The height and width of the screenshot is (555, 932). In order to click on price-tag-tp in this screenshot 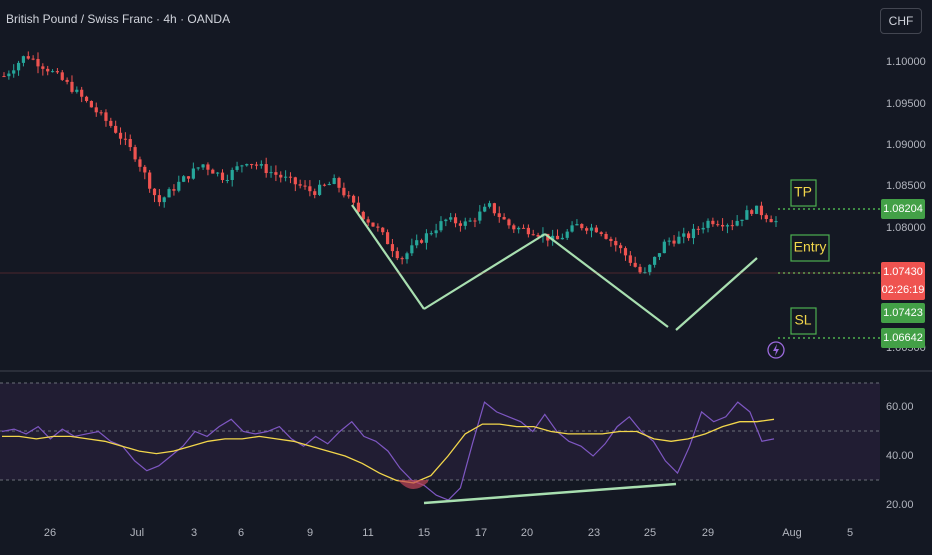, I will do `click(903, 209)`.